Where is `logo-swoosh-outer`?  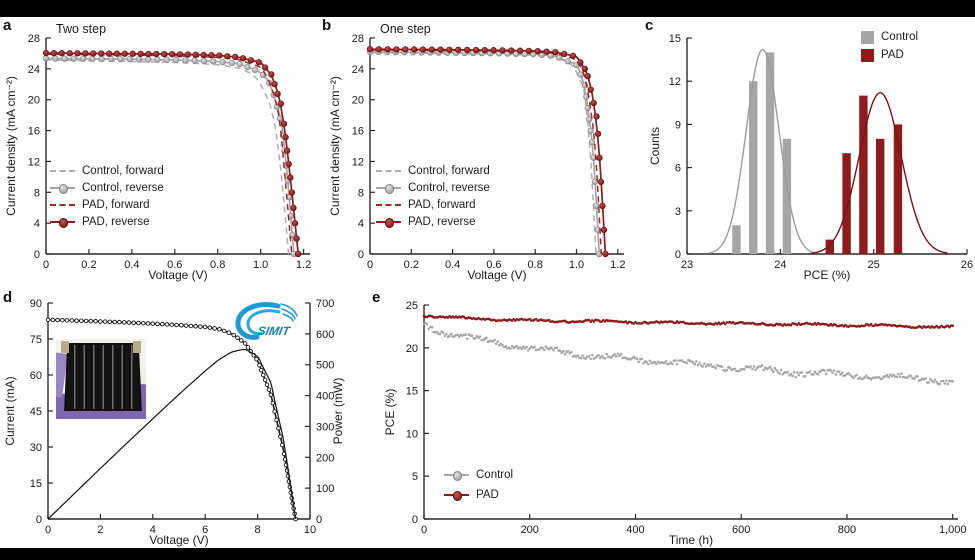
logo-swoosh-outer is located at coordinates (258, 321).